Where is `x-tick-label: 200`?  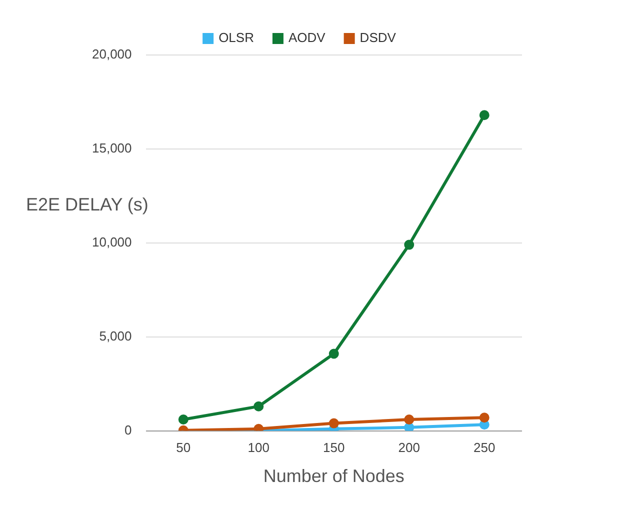
x-tick-label: 200 is located at coordinates (409, 448).